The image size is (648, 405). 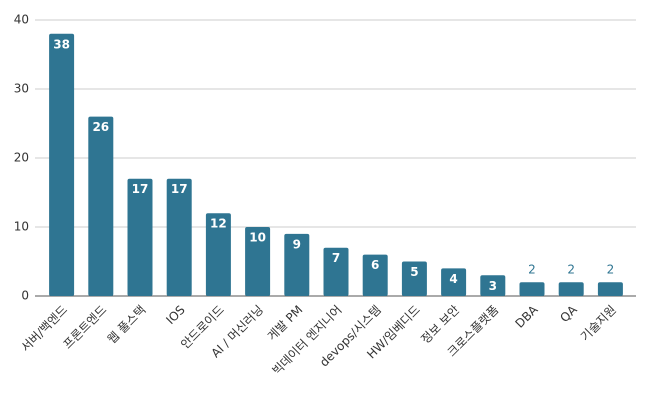 What do you see at coordinates (21, 89) in the screenshot?
I see `y-tick-label: 30` at bounding box center [21, 89].